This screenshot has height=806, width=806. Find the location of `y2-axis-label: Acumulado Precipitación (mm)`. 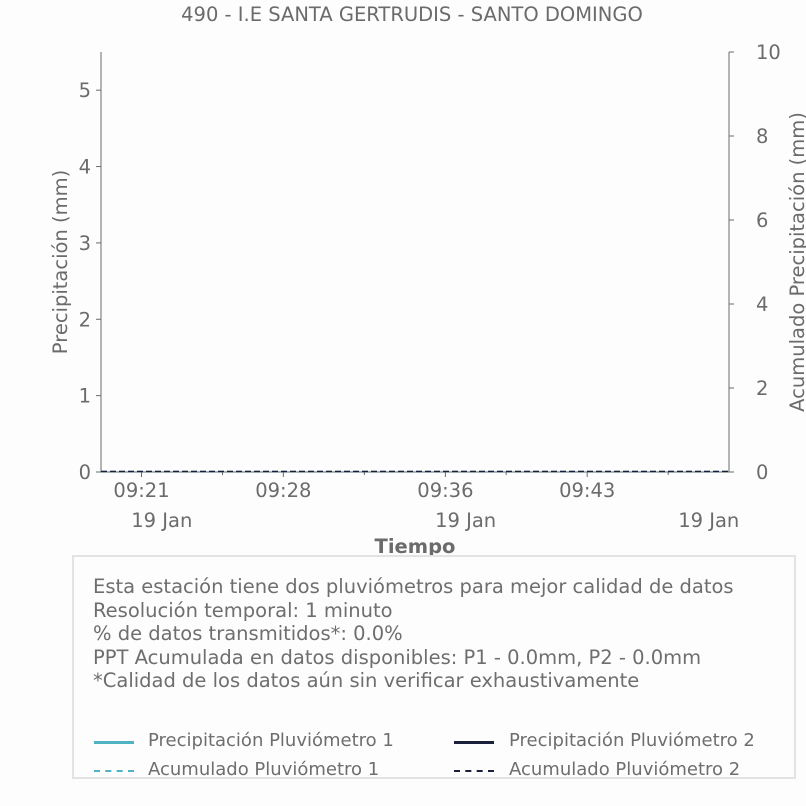

y2-axis-label: Acumulado Precipitación (mm) is located at coordinates (796, 262).